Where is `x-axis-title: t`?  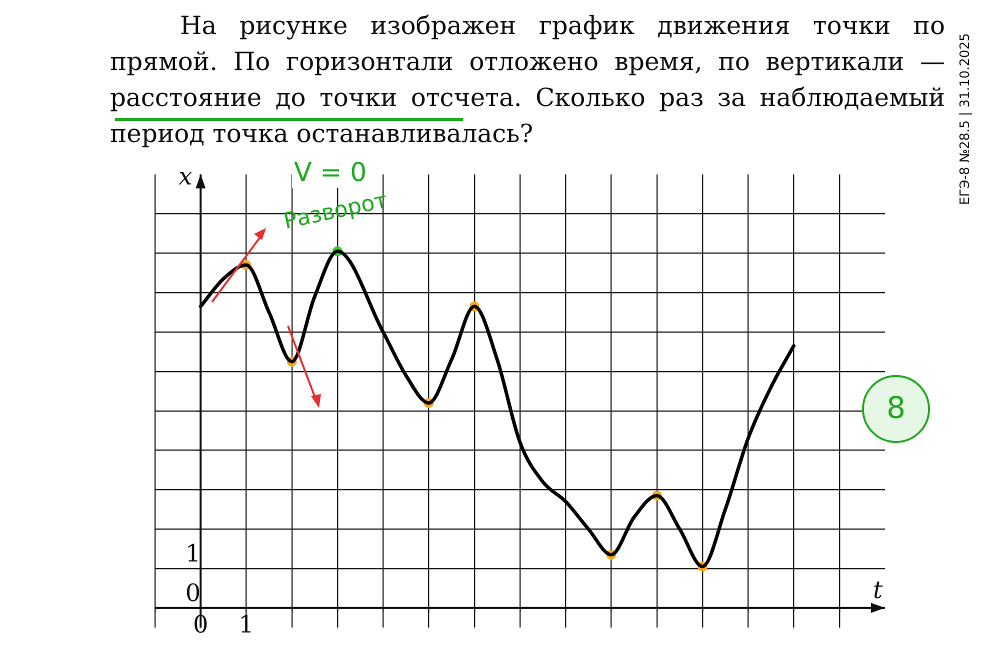 x-axis-title: t is located at coordinates (878, 590).